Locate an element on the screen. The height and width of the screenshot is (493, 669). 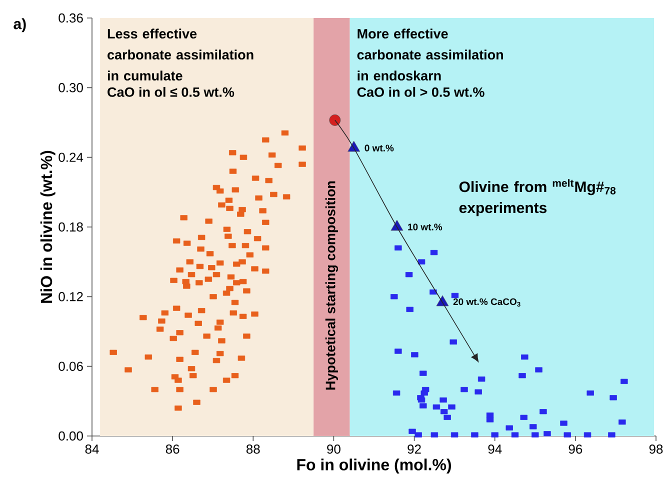
x-tick-label: 98 is located at coordinates (656, 449).